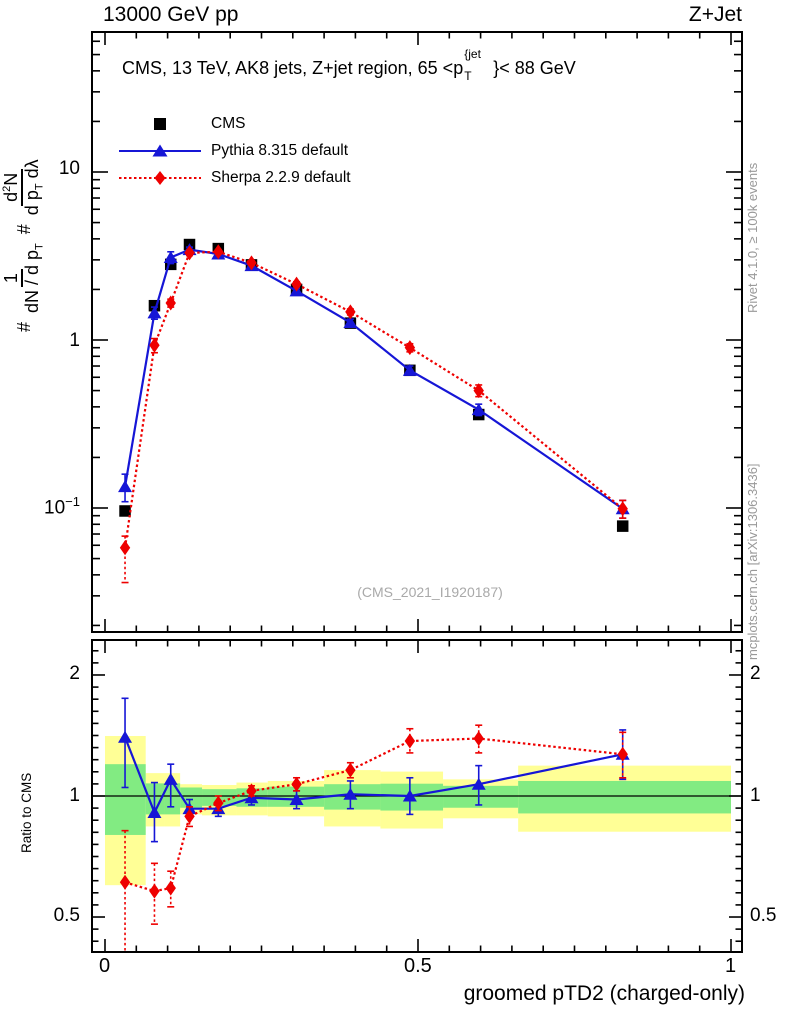 The image size is (786, 1024). Describe the element at coordinates (418, 811) in the screenshot. I see `ratio-uncertainty-bands` at that location.